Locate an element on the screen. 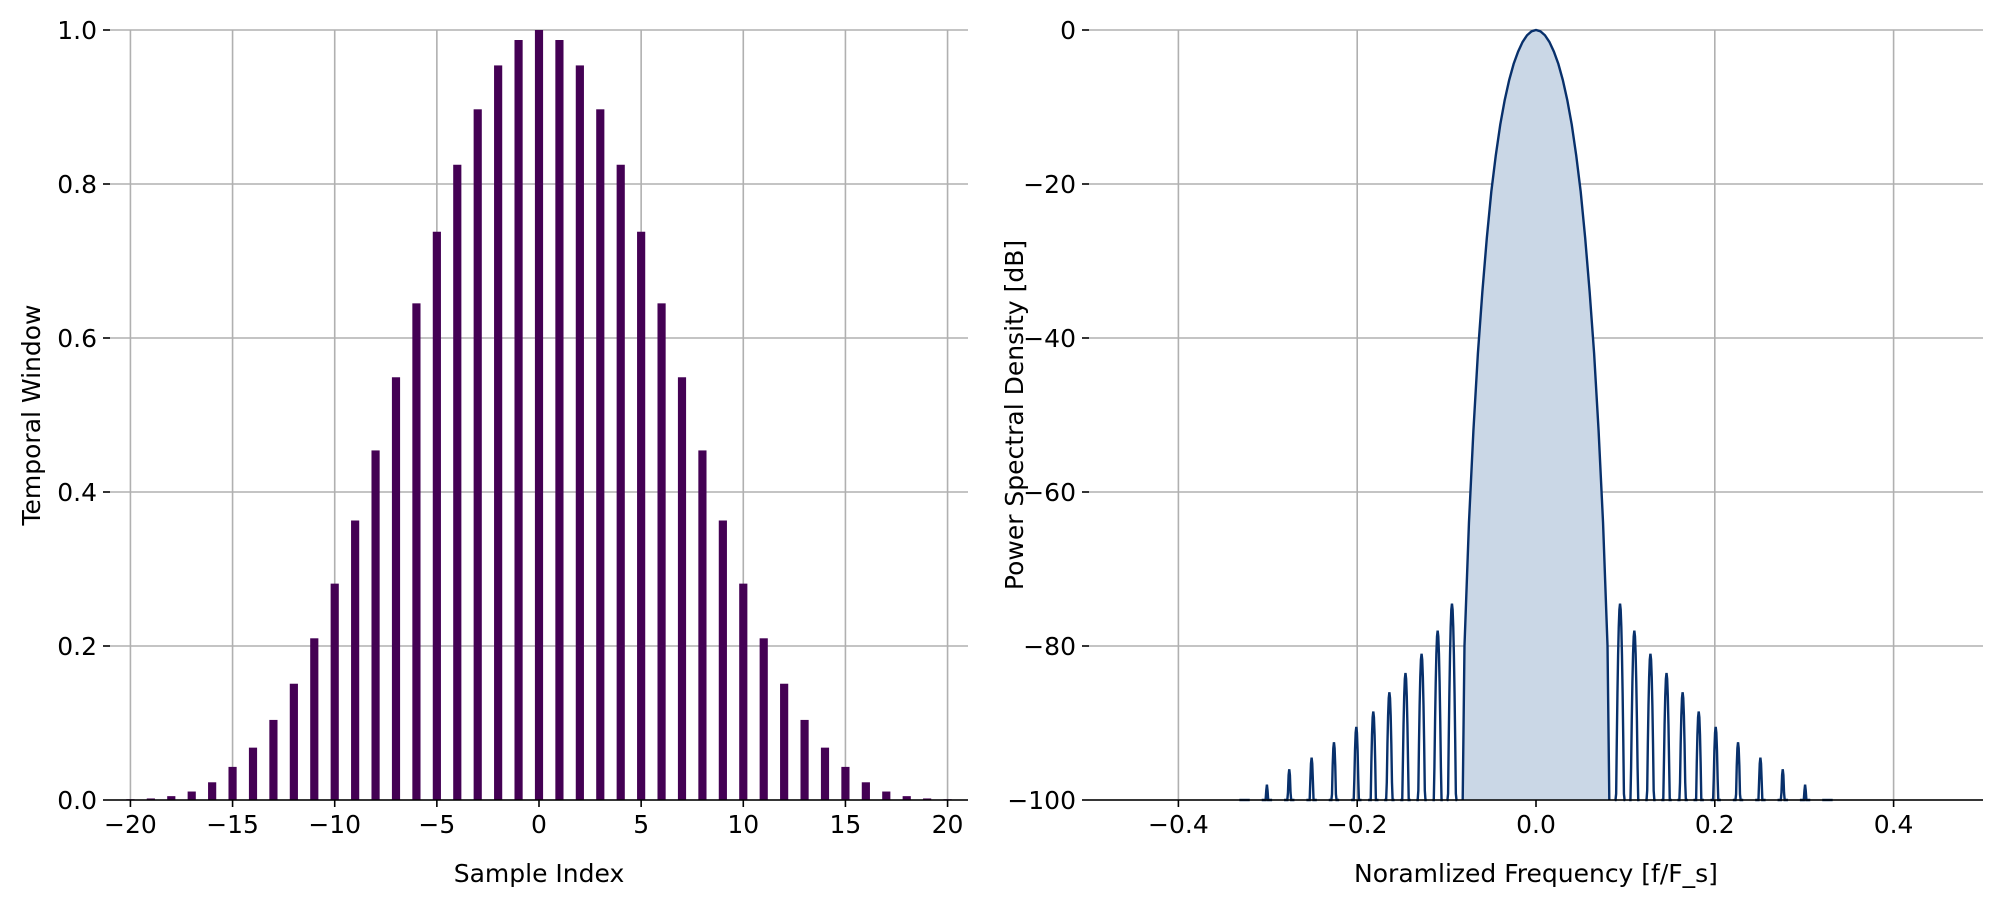 Image resolution: width=2002 pixels, height=908 pixels. left-x-tick-label: −10 is located at coordinates (334, 824).